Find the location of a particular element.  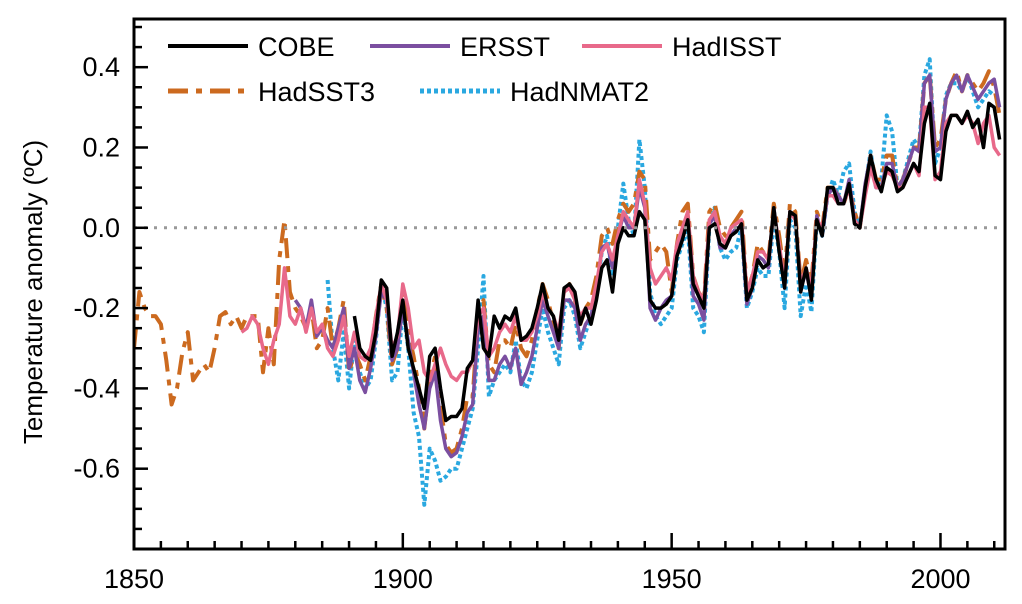

legend-item-hadsst3: HadSST3 is located at coordinates (271, 92).